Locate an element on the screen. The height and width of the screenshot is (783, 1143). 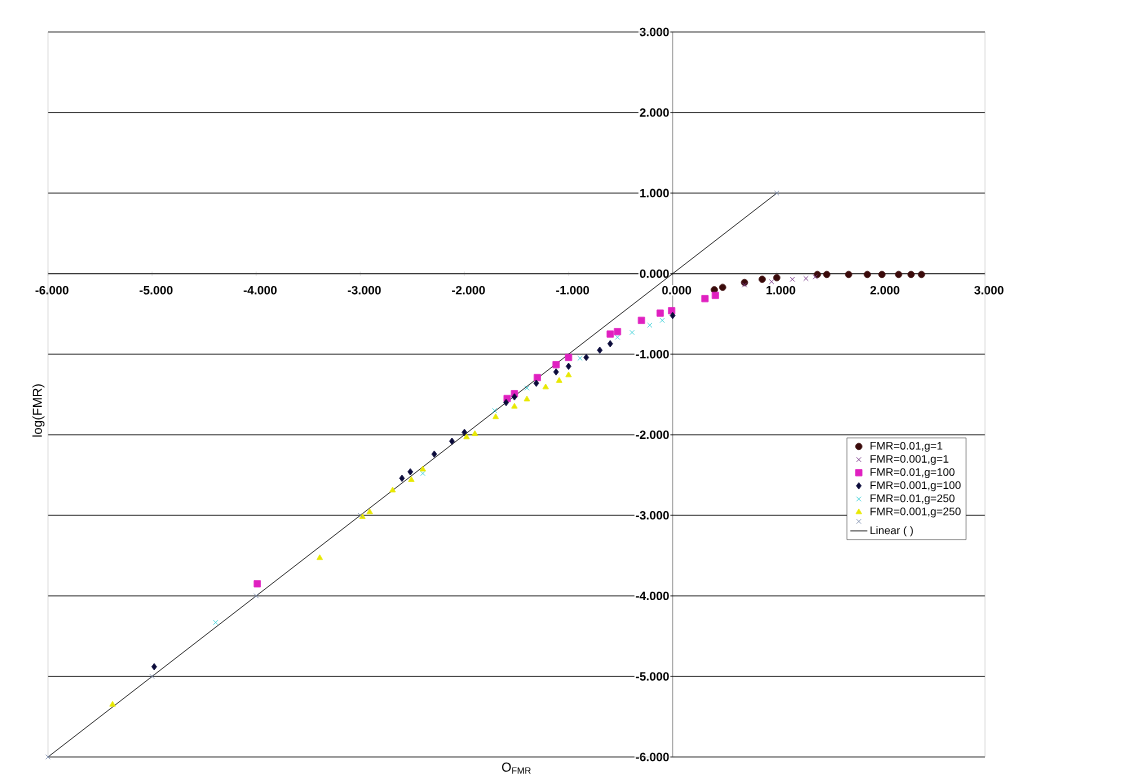
x-tick-label: -6.000 is located at coordinates (52, 290).